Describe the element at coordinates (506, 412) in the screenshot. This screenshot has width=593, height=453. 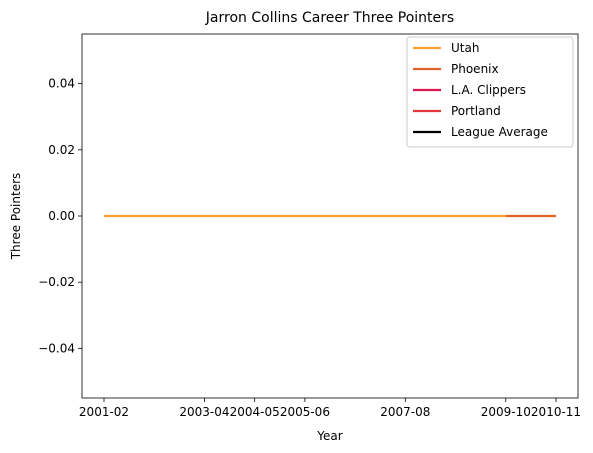
I see `x-tick-label: 2009-10` at that location.